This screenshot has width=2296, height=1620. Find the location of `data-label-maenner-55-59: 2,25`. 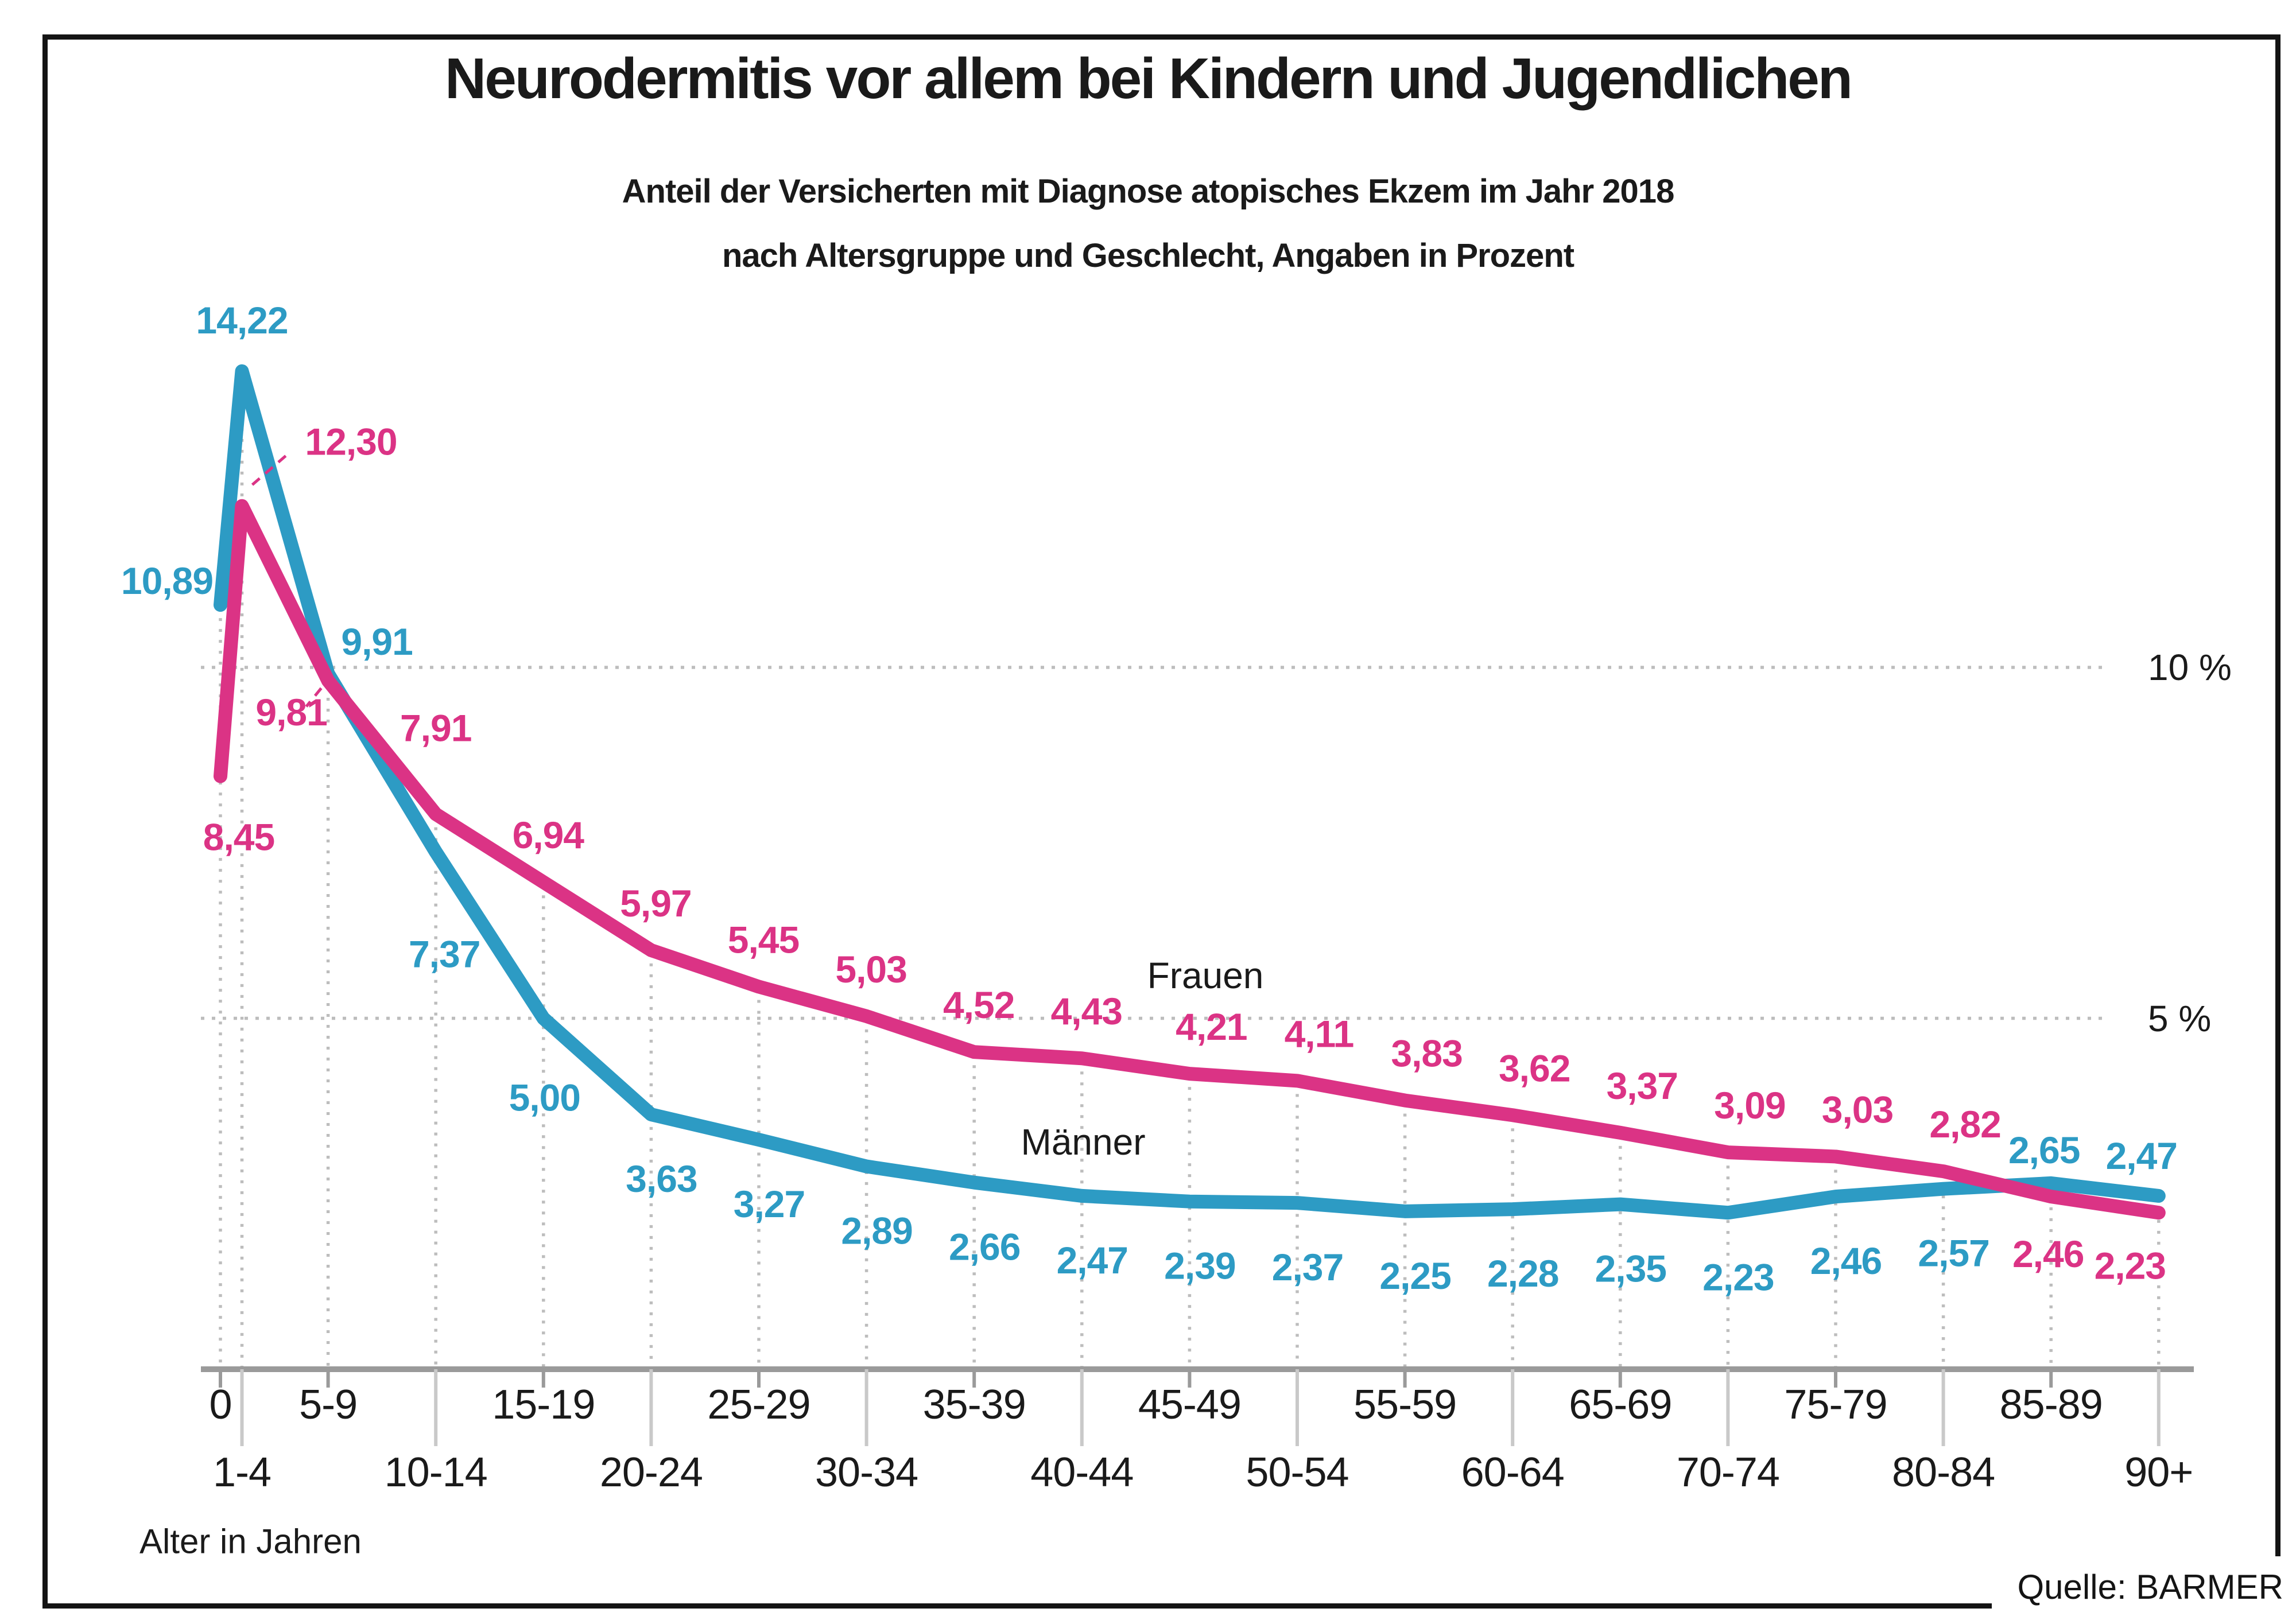

data-label-maenner-55-59: 2,25 is located at coordinates (1414, 1275).